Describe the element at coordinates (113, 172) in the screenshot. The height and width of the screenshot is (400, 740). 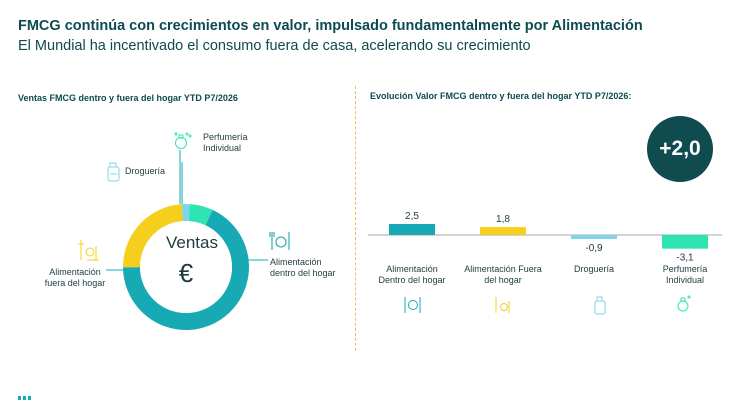
I see `detergent-bottle-icon` at that location.